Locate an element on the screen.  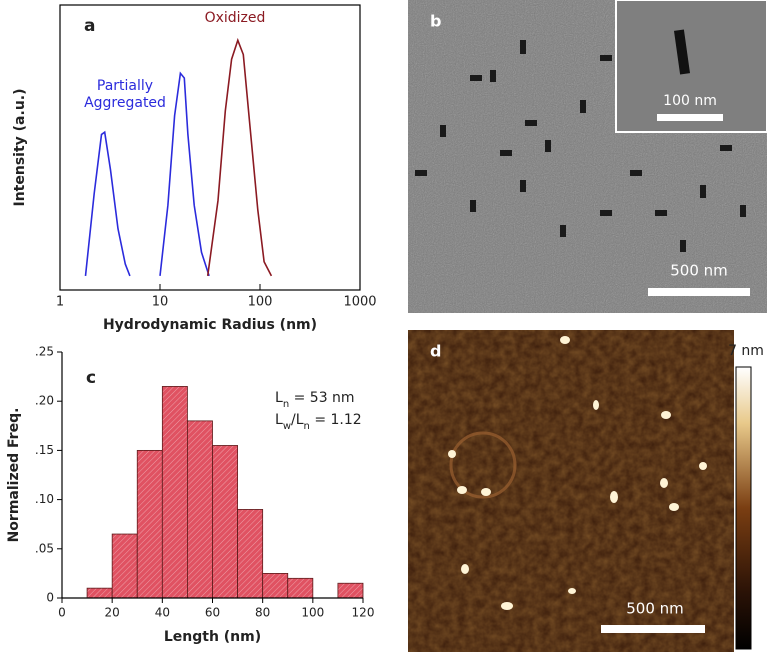
y-axis-label: Normalized Freq. is located at coordinates (14, 475).